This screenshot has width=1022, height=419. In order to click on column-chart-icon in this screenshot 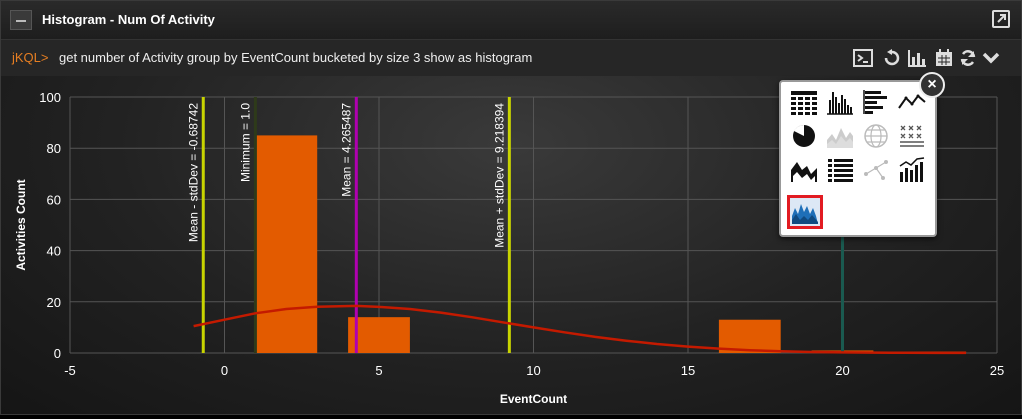, I will do `click(840, 102)`.